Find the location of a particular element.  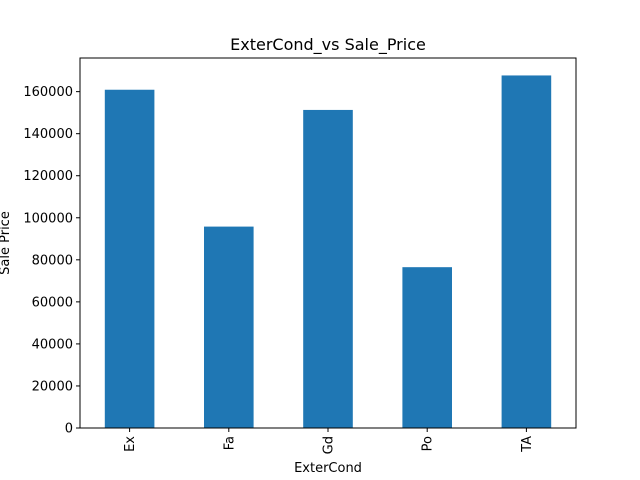

x-axis: Ex Fa Gd Po TA is located at coordinates (329, 441).